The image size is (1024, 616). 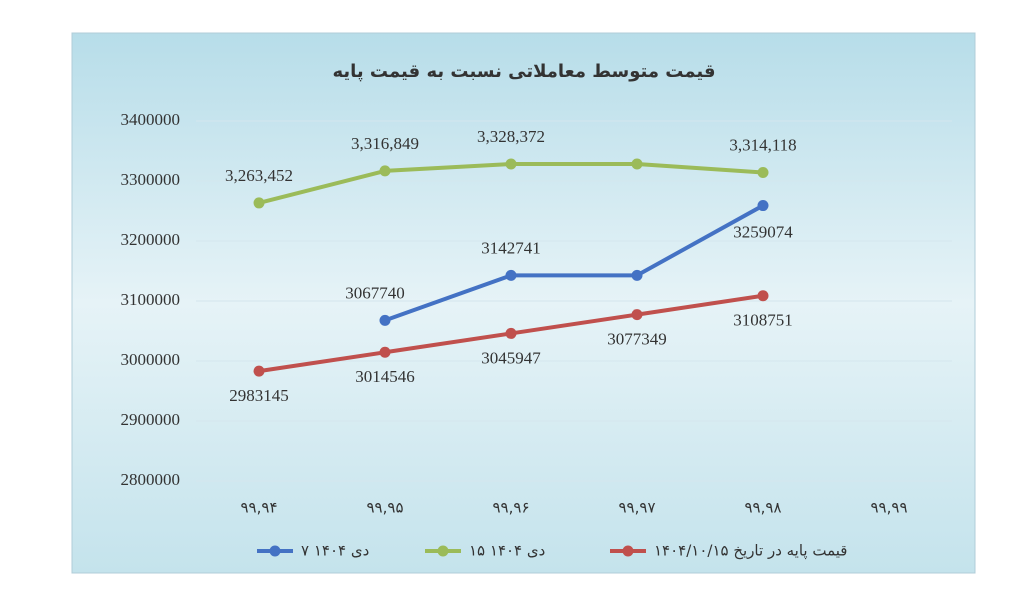 I want to click on y-tick-label: 3100000, so click(x=151, y=299).